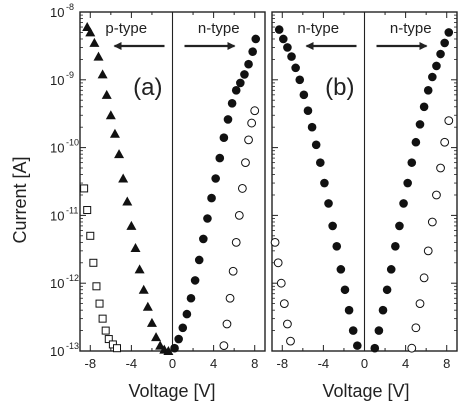 The image size is (458, 408). I want to click on panel-tag: (b), so click(339, 87).